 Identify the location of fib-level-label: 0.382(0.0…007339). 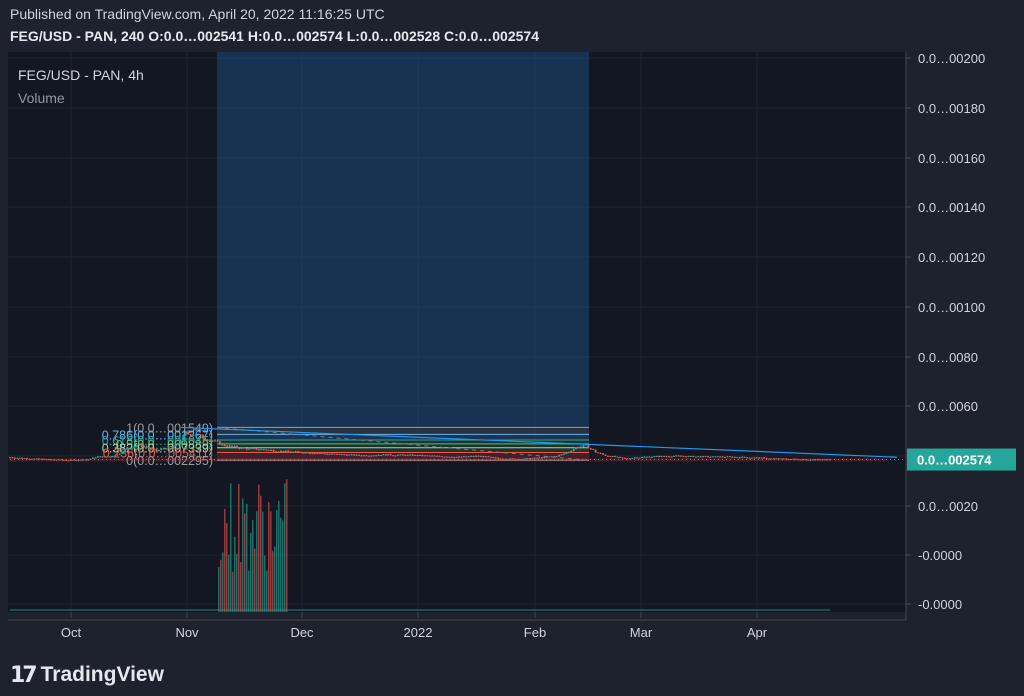
(157, 449).